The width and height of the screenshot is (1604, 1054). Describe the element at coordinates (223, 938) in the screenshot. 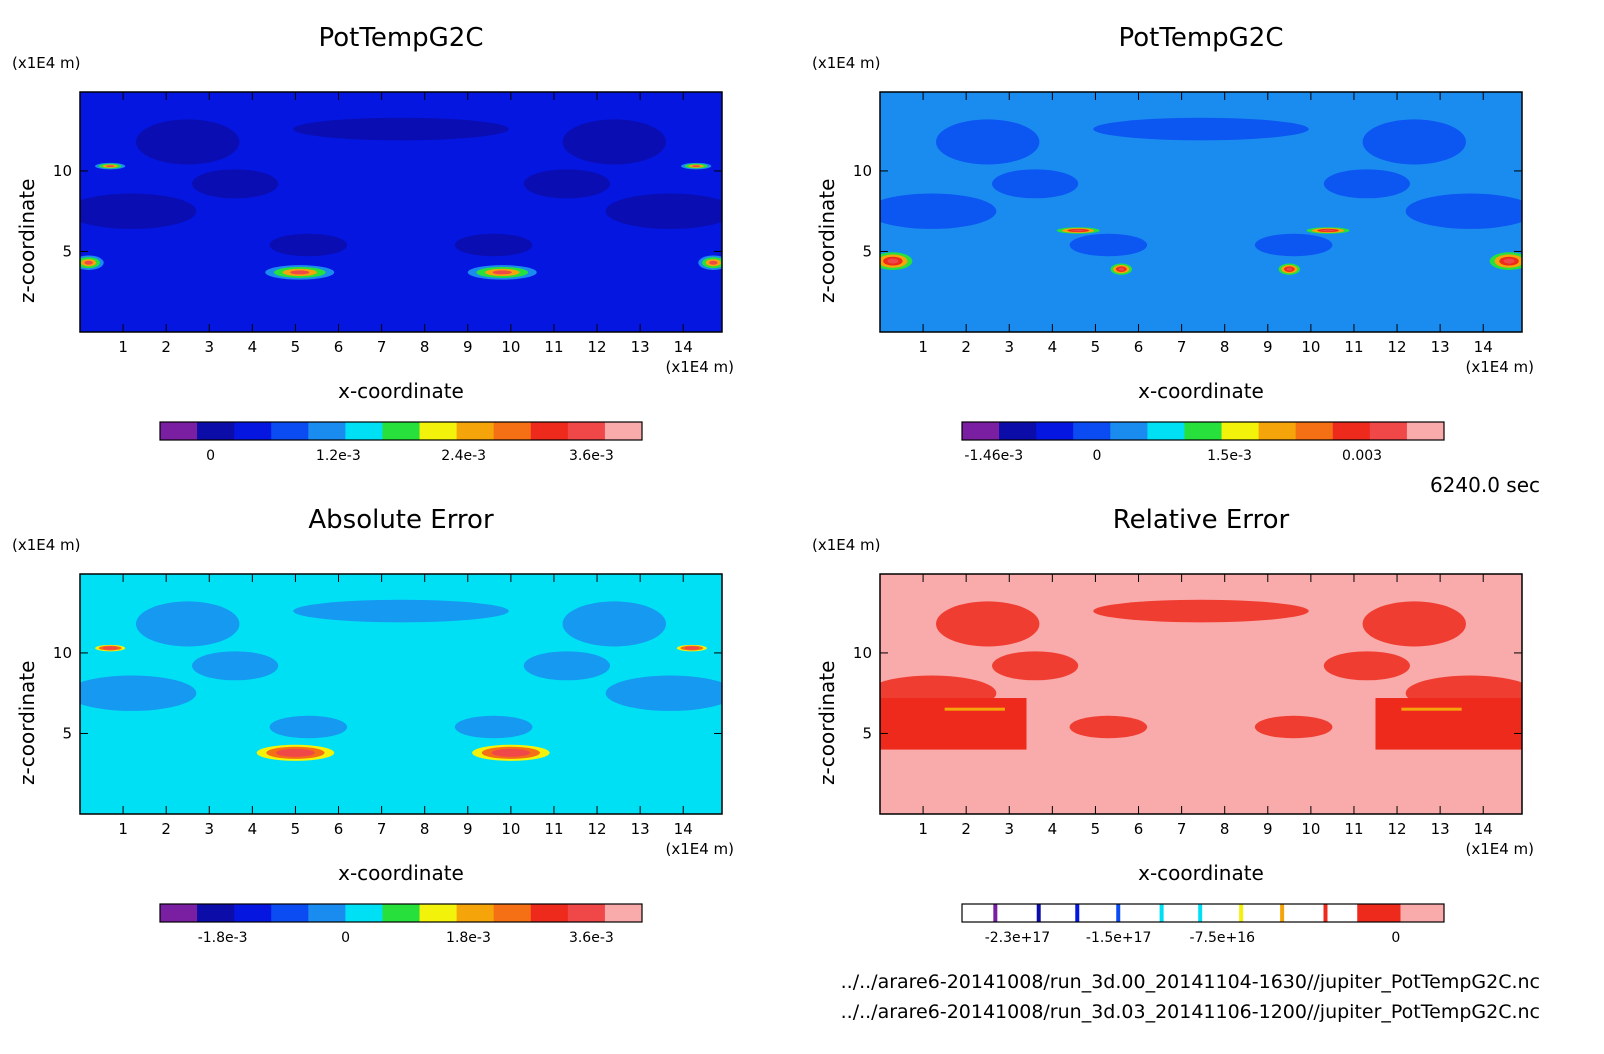

I see `colorbar-tick-label: -1.8e-3` at that location.